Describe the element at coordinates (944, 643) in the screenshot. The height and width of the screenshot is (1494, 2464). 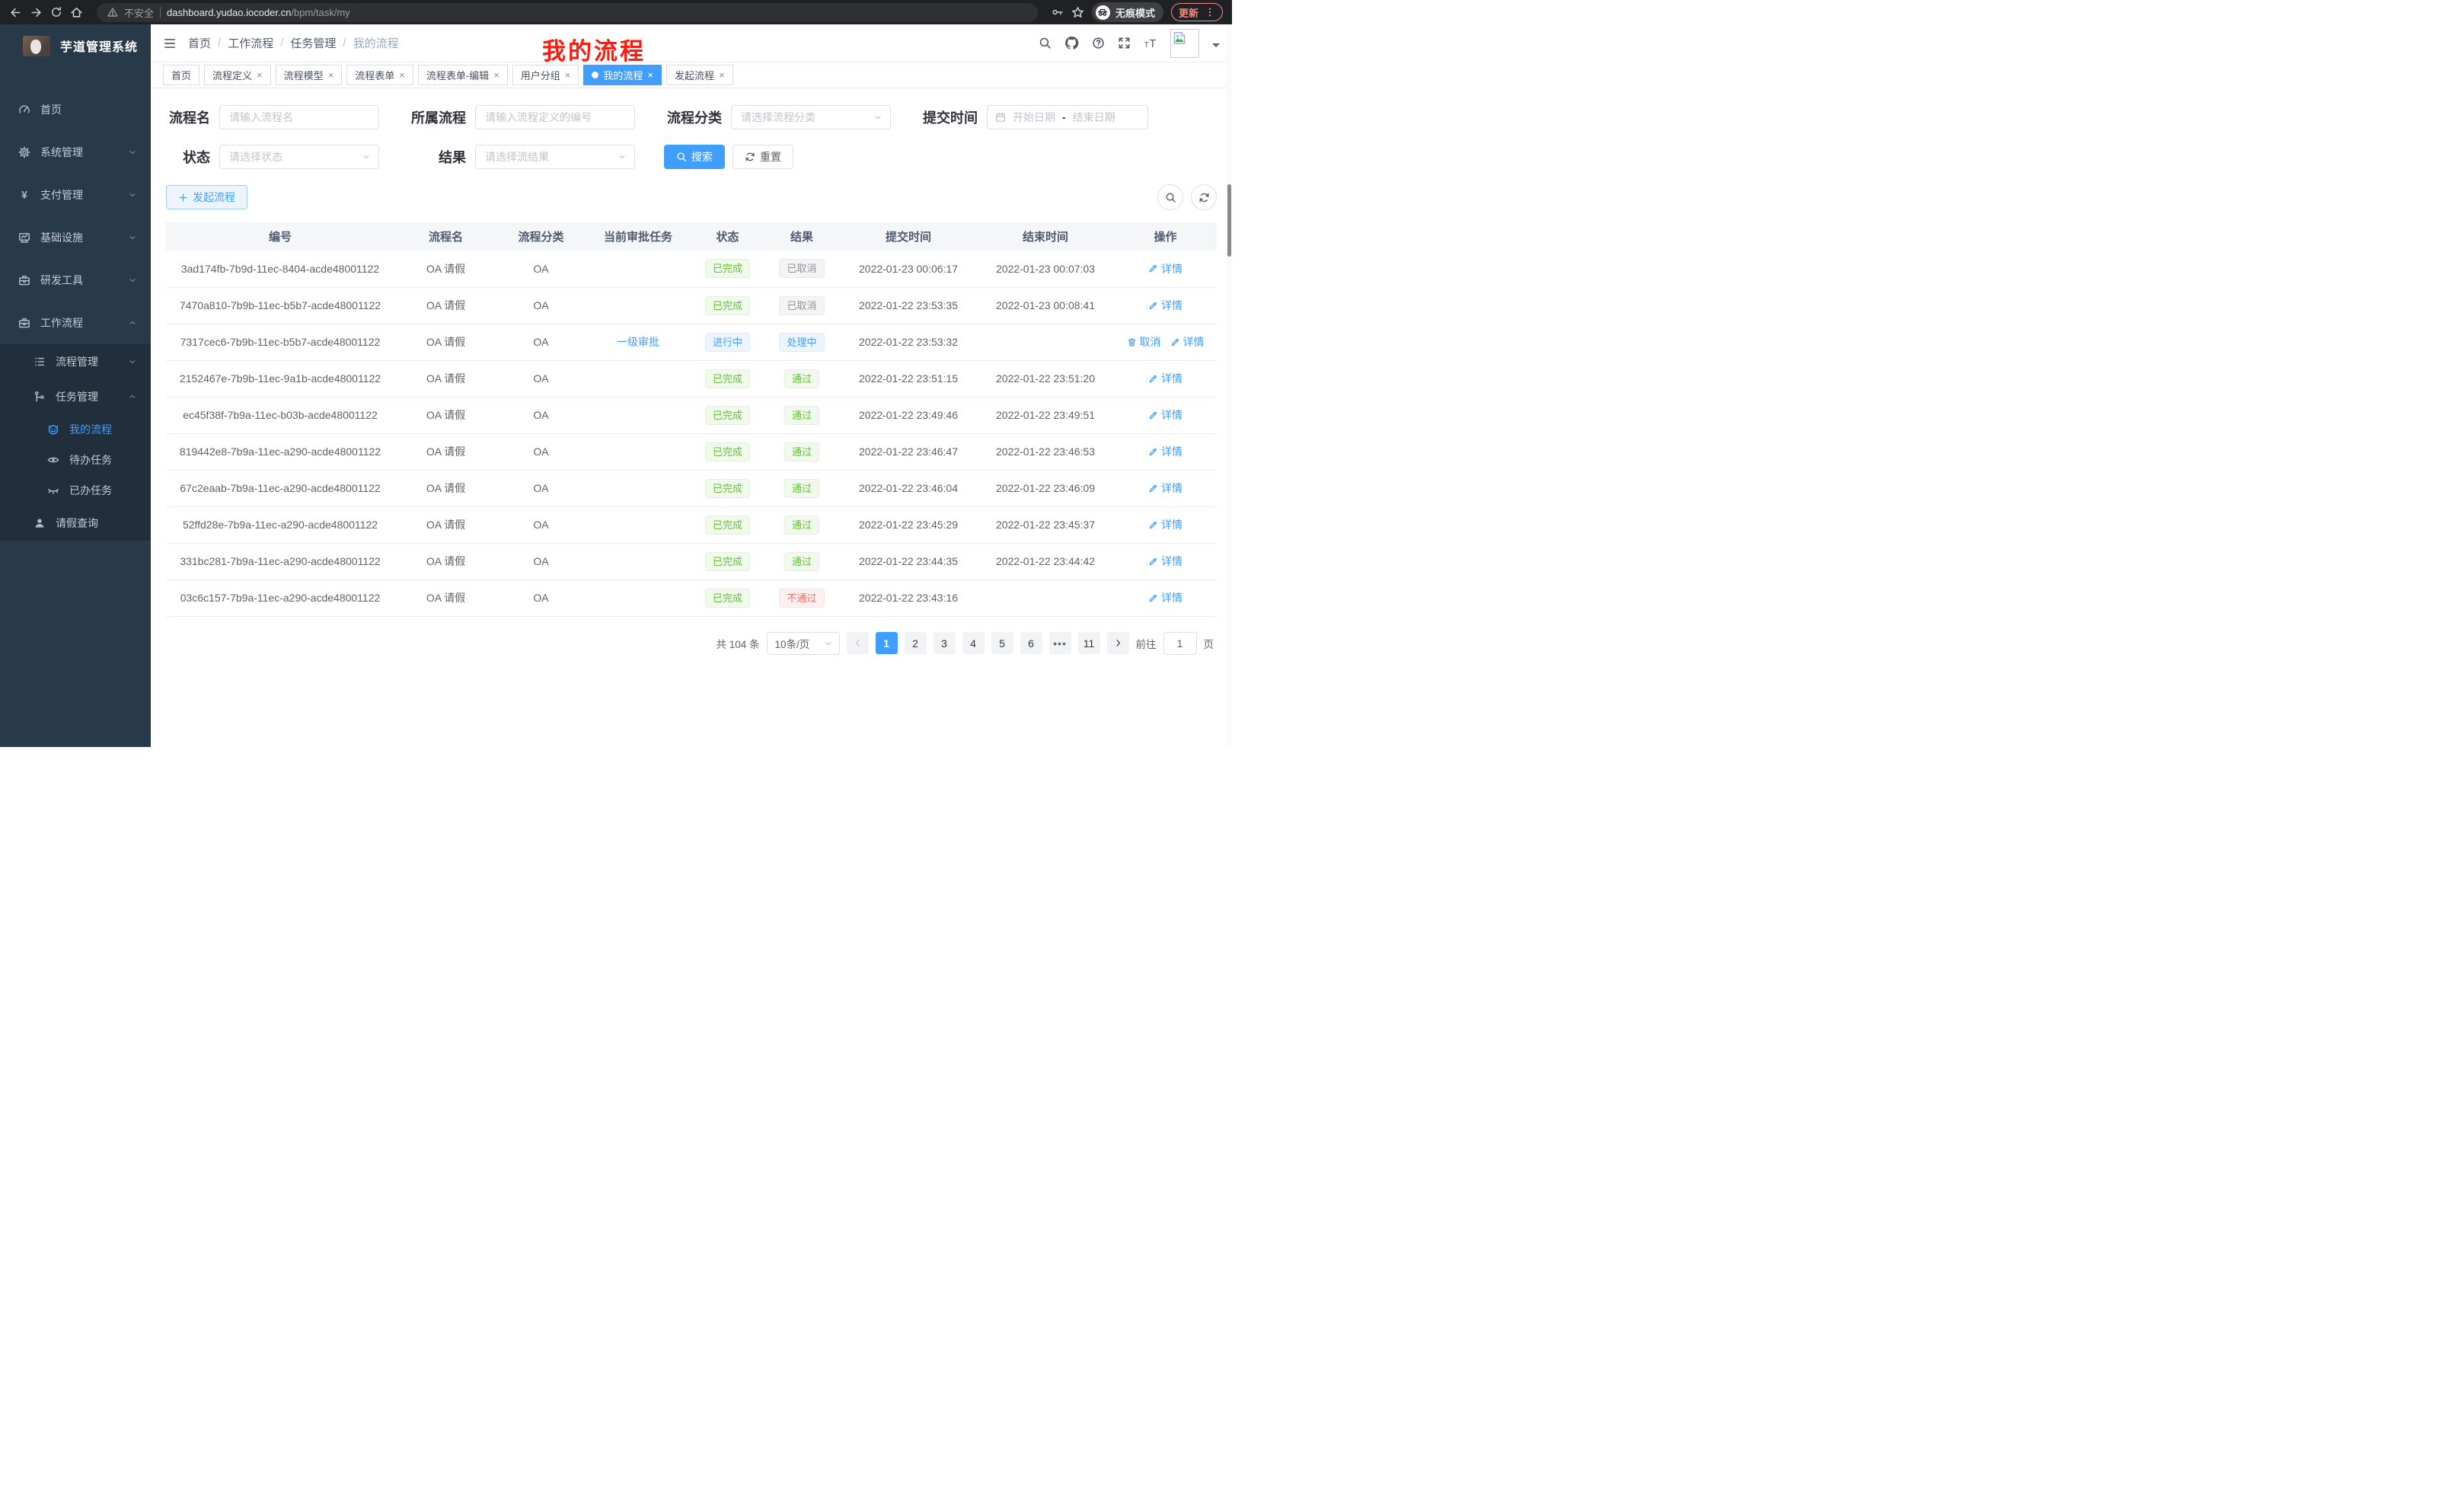
I see `page-button: 3` at that location.